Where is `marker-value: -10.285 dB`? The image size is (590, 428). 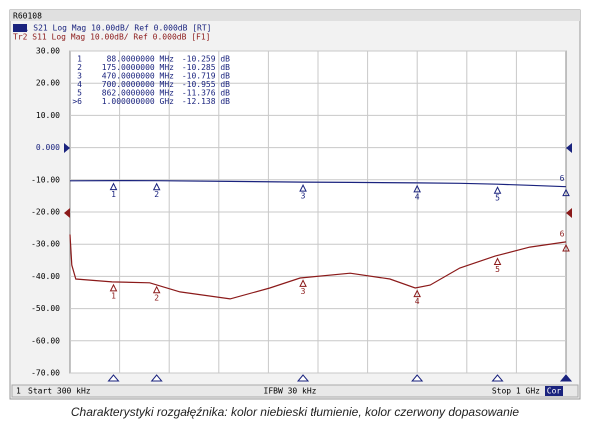
marker-value: -10.285 dB is located at coordinates (206, 67).